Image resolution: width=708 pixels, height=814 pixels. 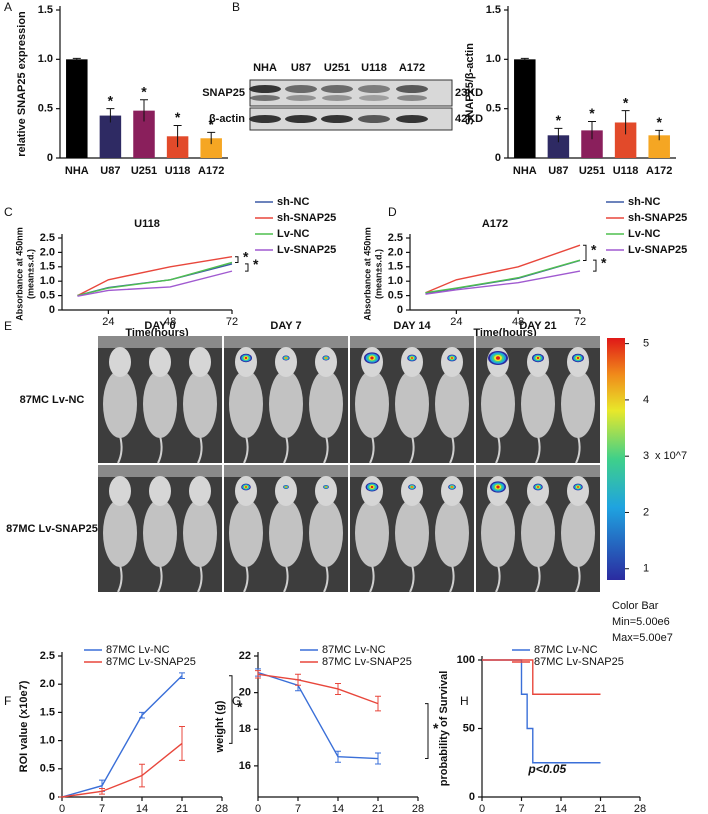 What do you see at coordinates (144, 171) in the screenshot?
I see `x-tick-label: U251` at bounding box center [144, 171].